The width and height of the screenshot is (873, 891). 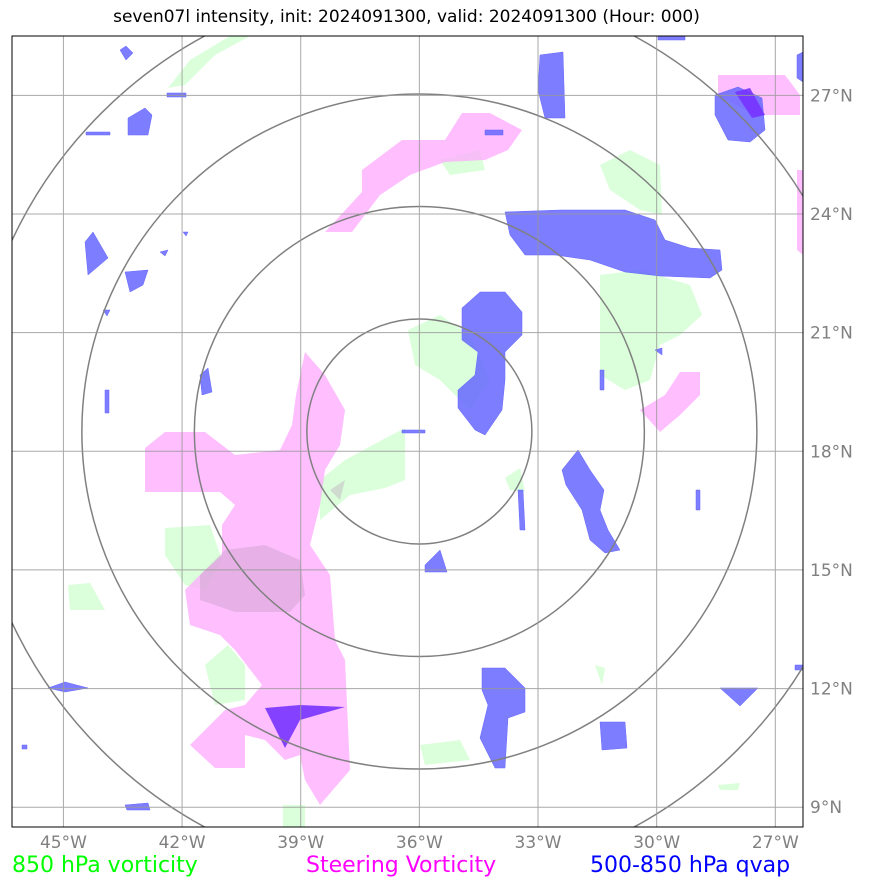 I want to click on lat-tick-label: 18°N, so click(x=831, y=452).